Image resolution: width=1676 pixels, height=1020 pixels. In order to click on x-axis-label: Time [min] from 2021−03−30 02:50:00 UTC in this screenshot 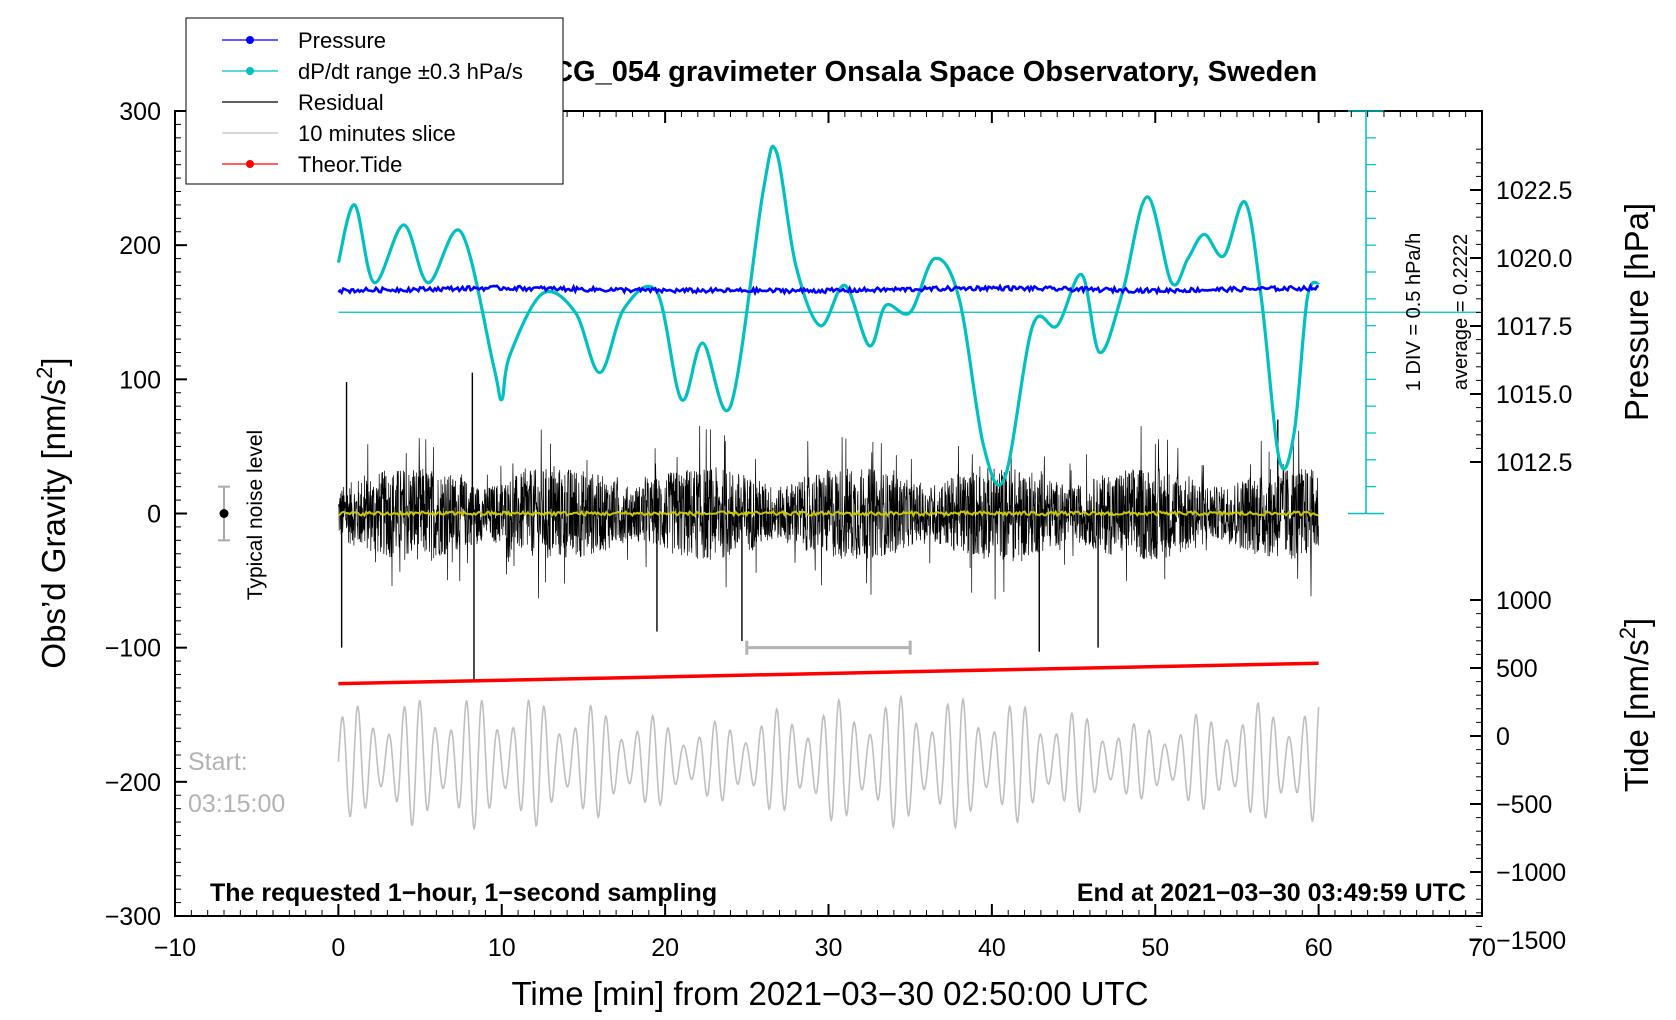, I will do `click(829, 993)`.